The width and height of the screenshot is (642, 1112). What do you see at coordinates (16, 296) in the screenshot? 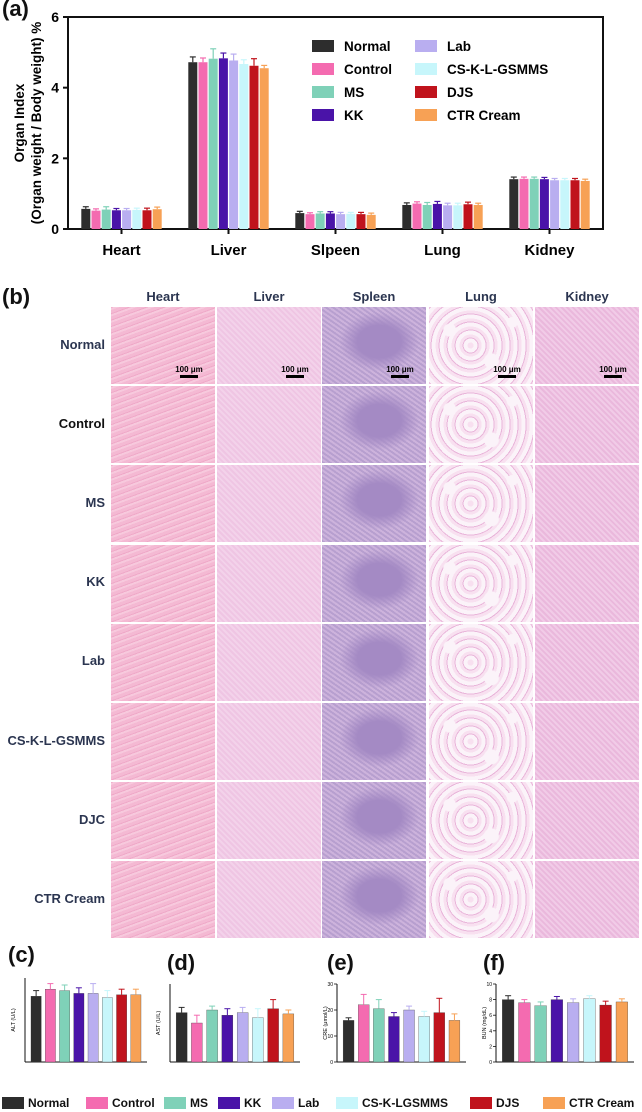
I see `panel-label-b: (b)` at bounding box center [16, 296].